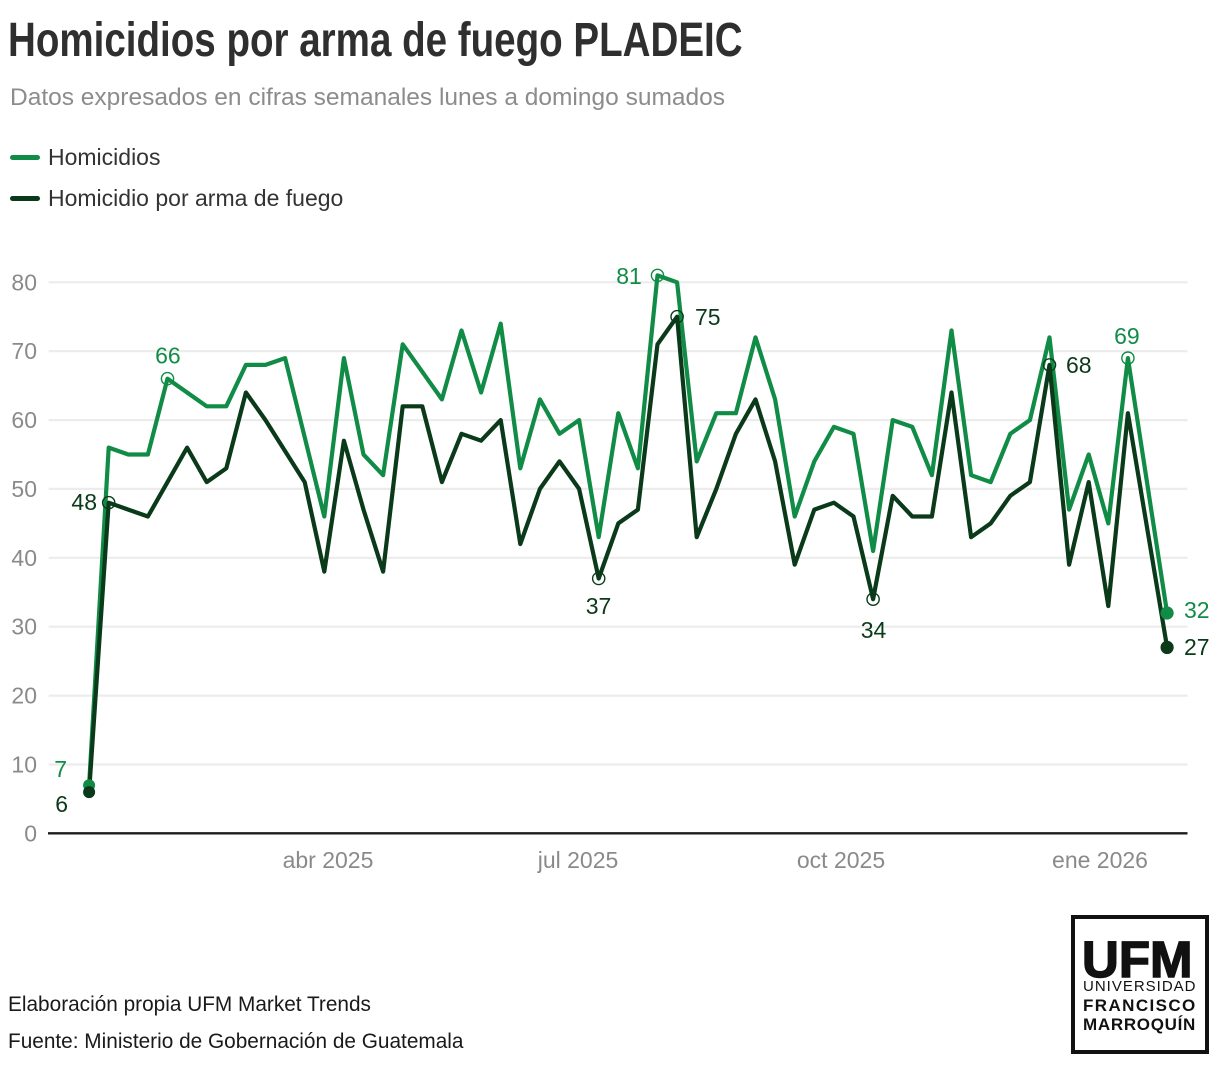 Image resolution: width=1220 pixels, height=1066 pixels. Describe the element at coordinates (841, 860) in the screenshot. I see `svg-text: oct 2025` at that location.